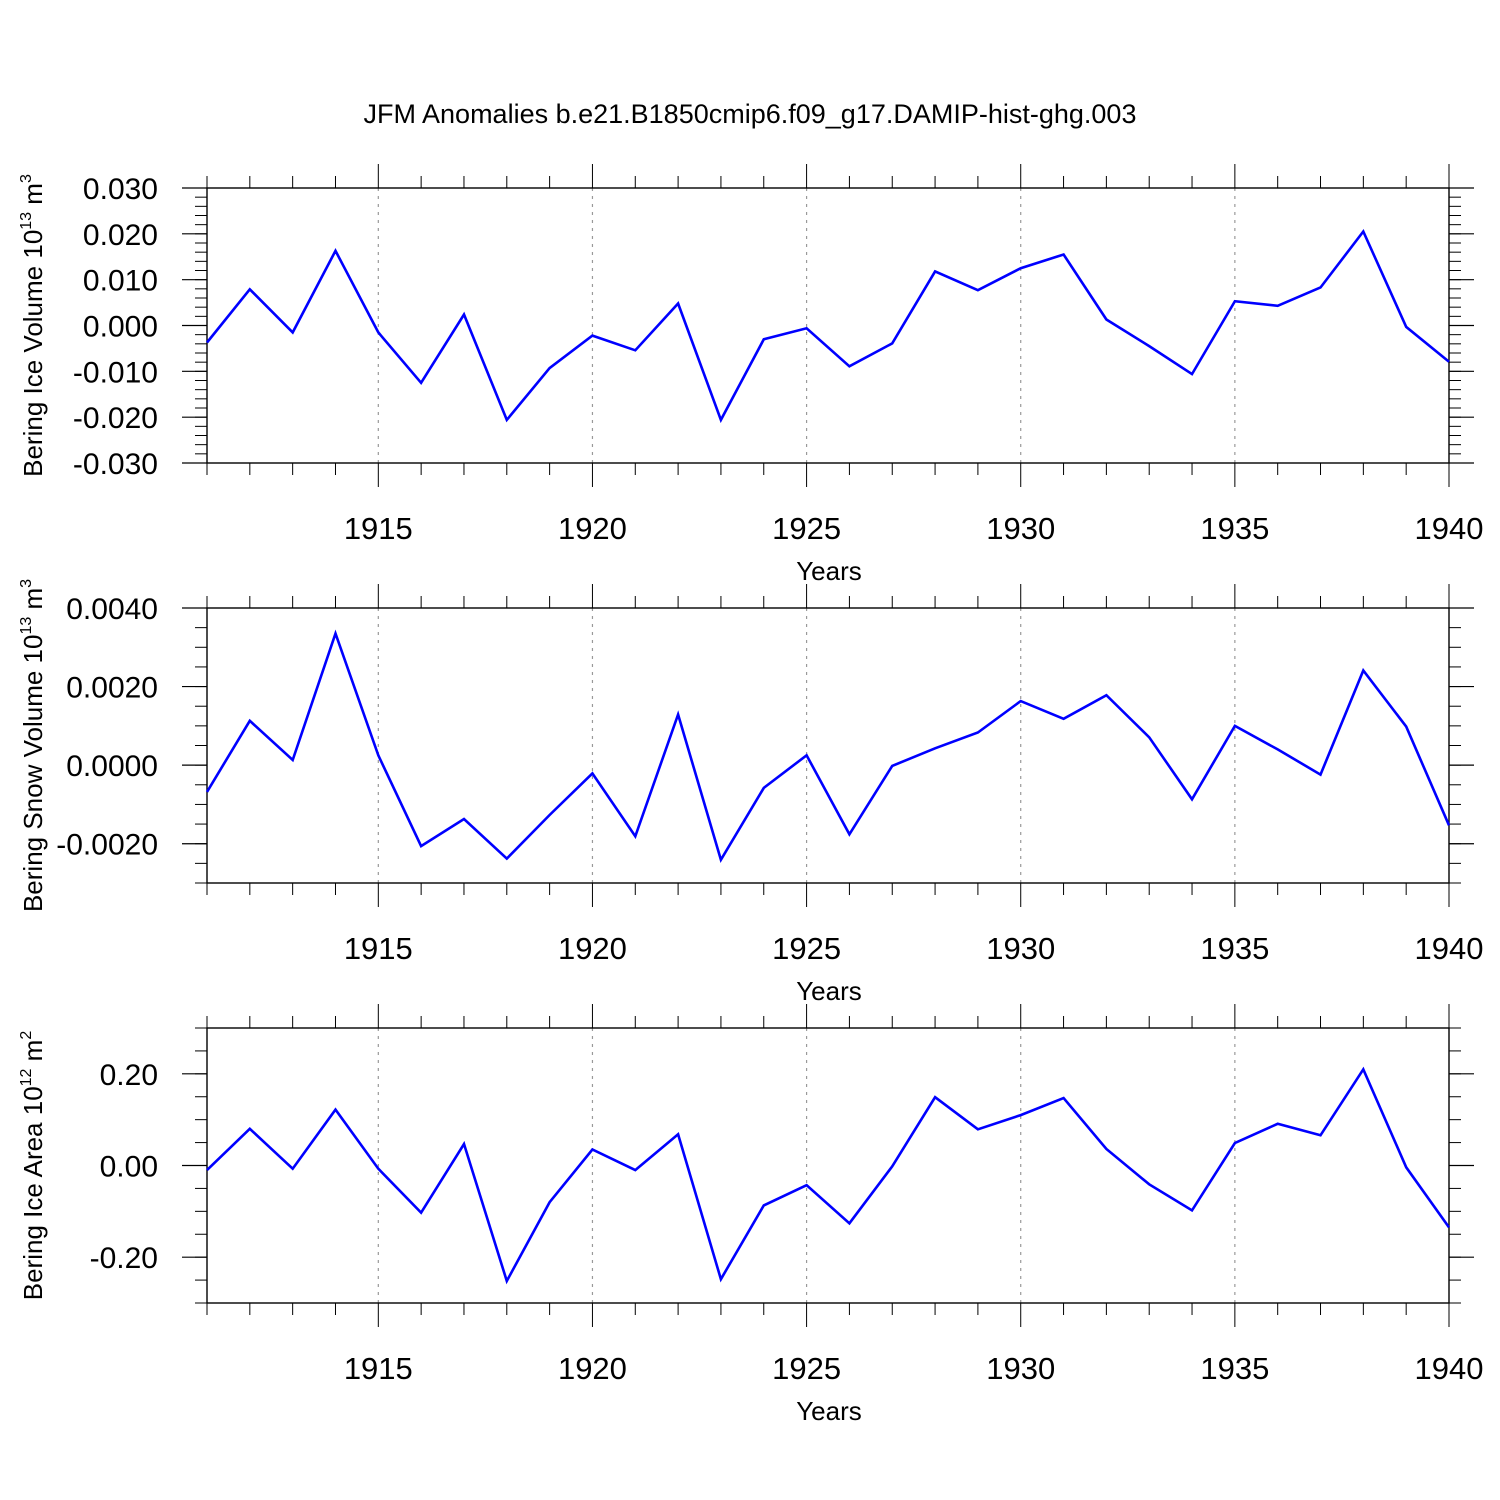 The image size is (1500, 1500). What do you see at coordinates (112, 609) in the screenshot?
I see `y-tick-label: 0.0040` at bounding box center [112, 609].